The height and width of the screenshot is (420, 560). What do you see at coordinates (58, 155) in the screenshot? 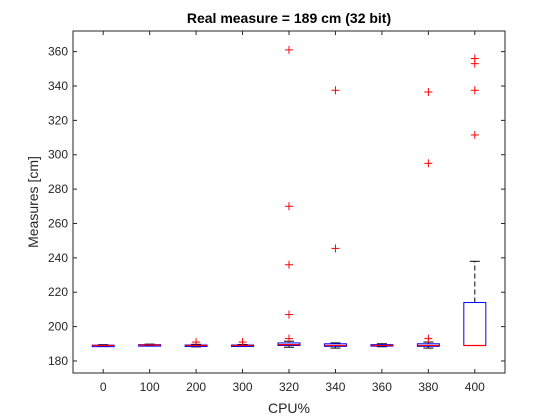
I see `y-tick-label: 300` at bounding box center [58, 155].